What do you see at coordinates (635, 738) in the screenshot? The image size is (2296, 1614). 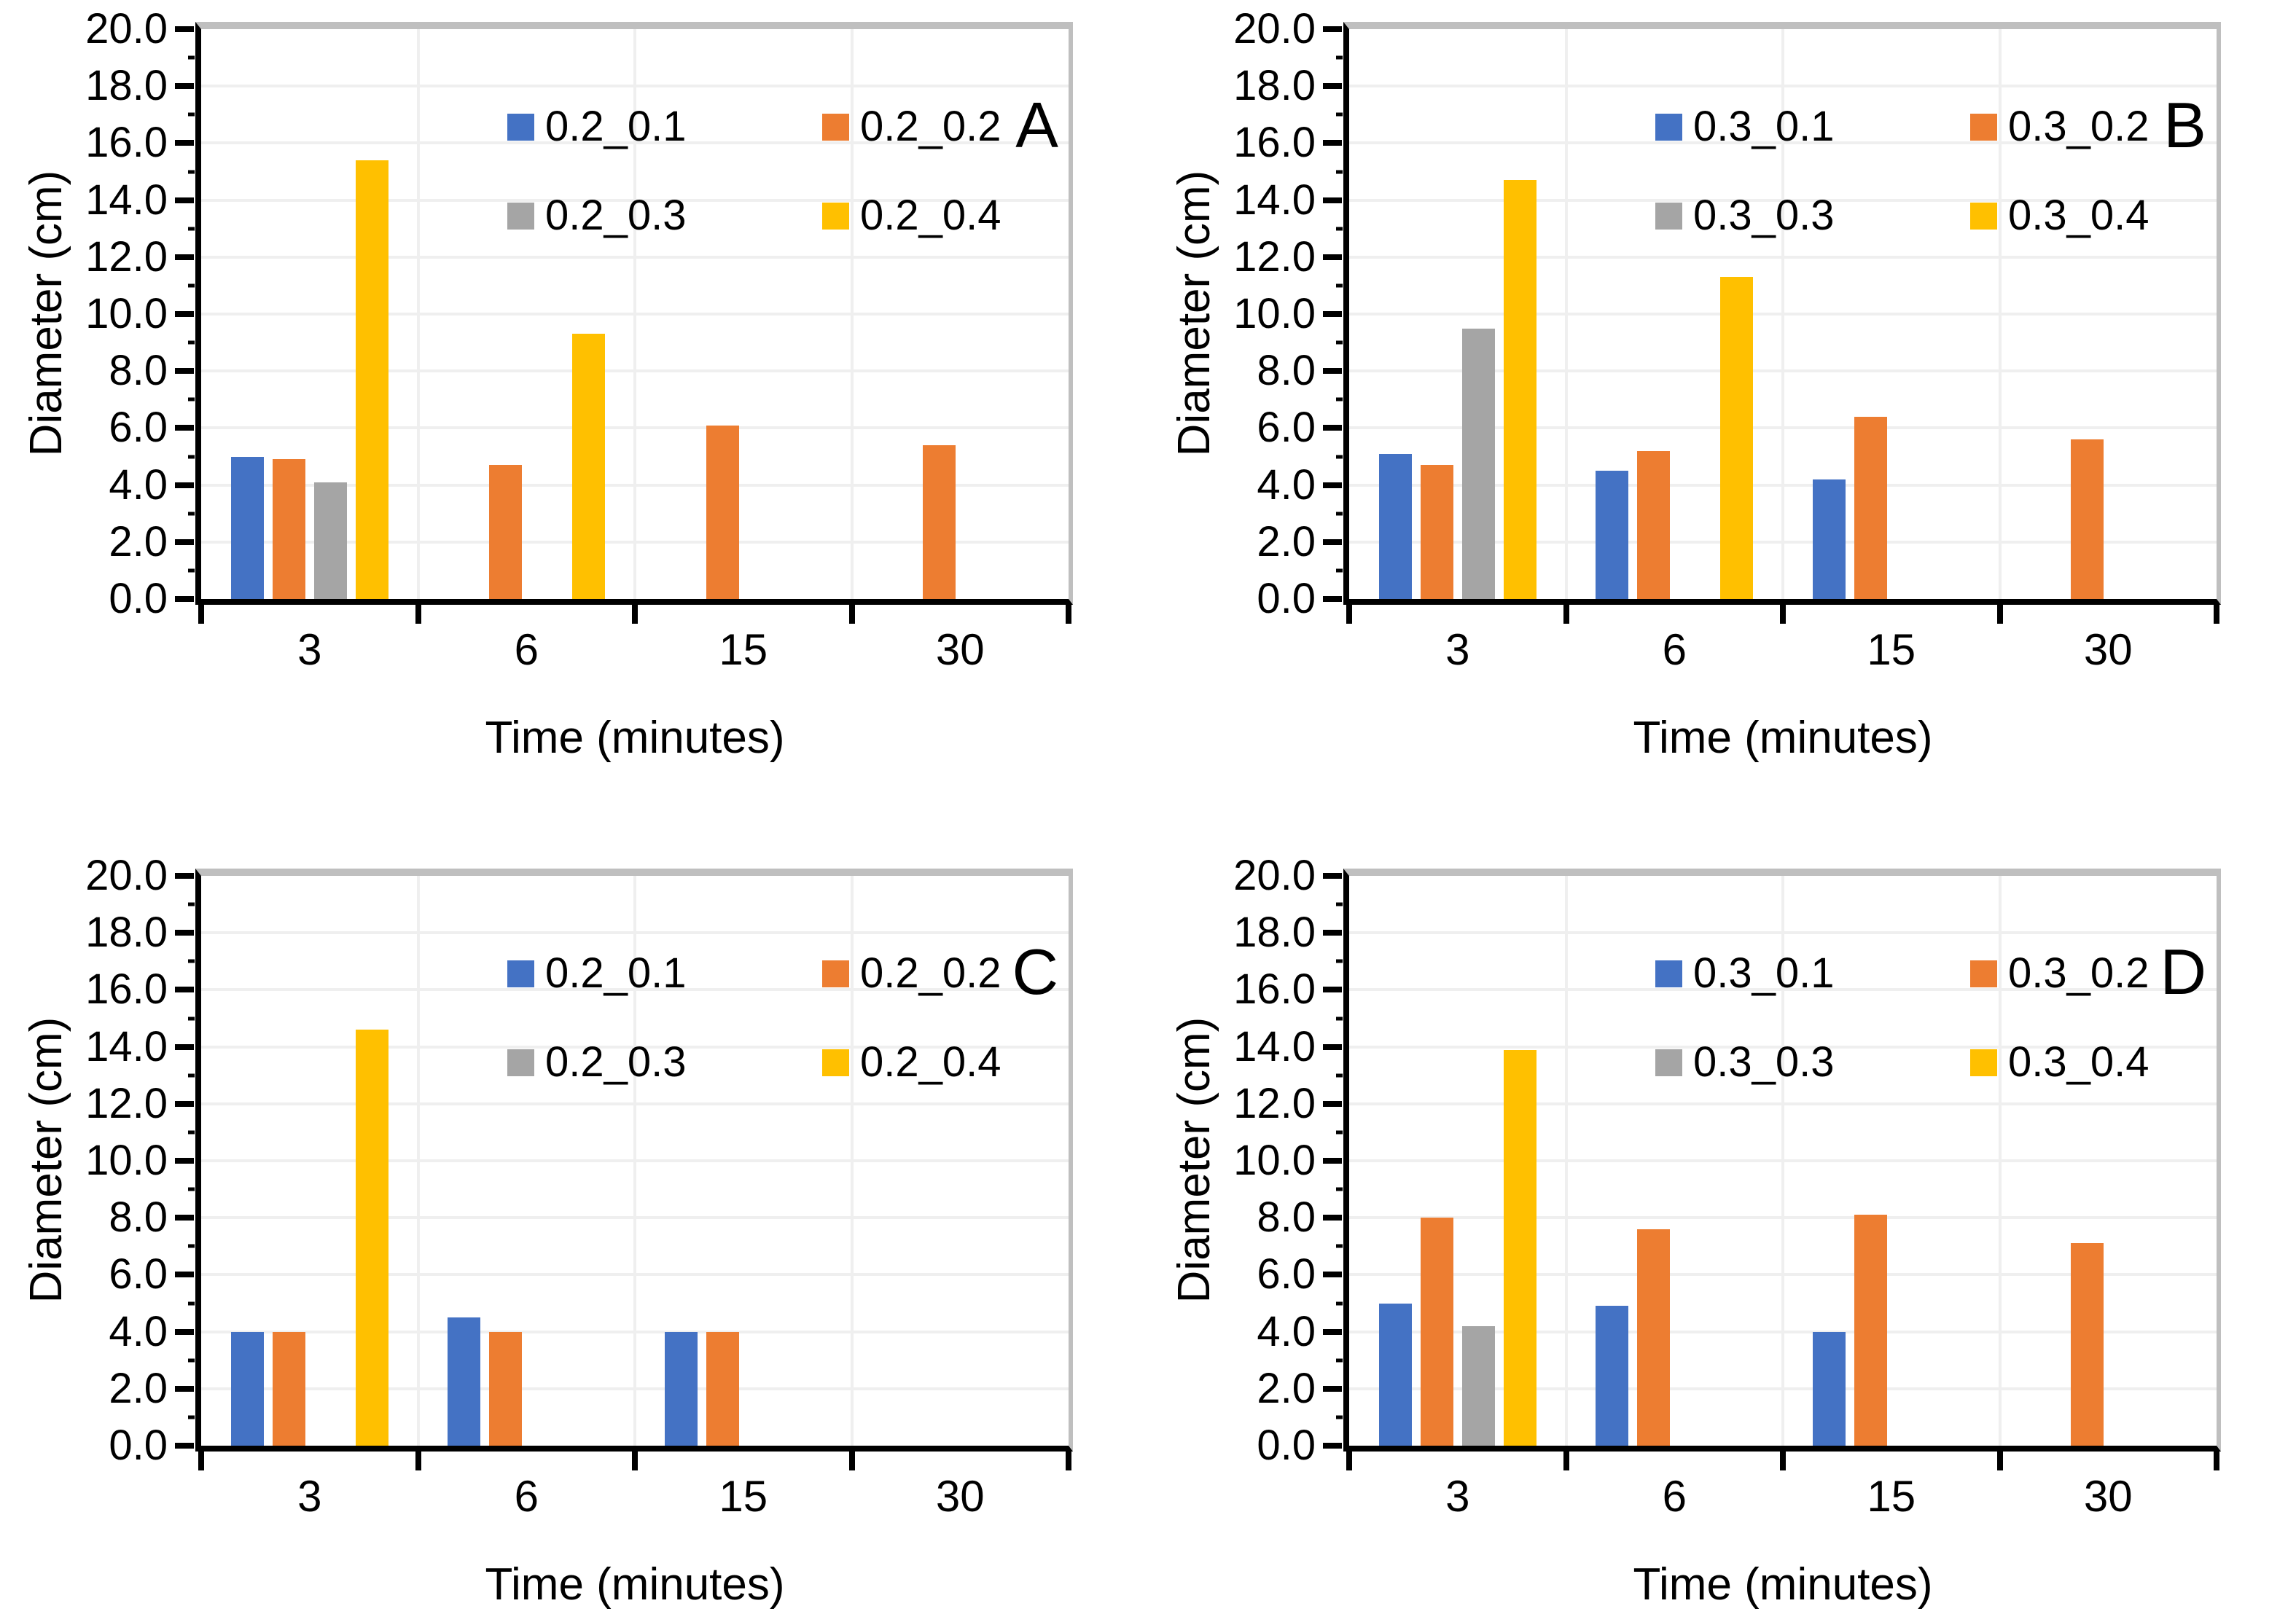 I see `x-axis-title: Time (minutes)` at bounding box center [635, 738].